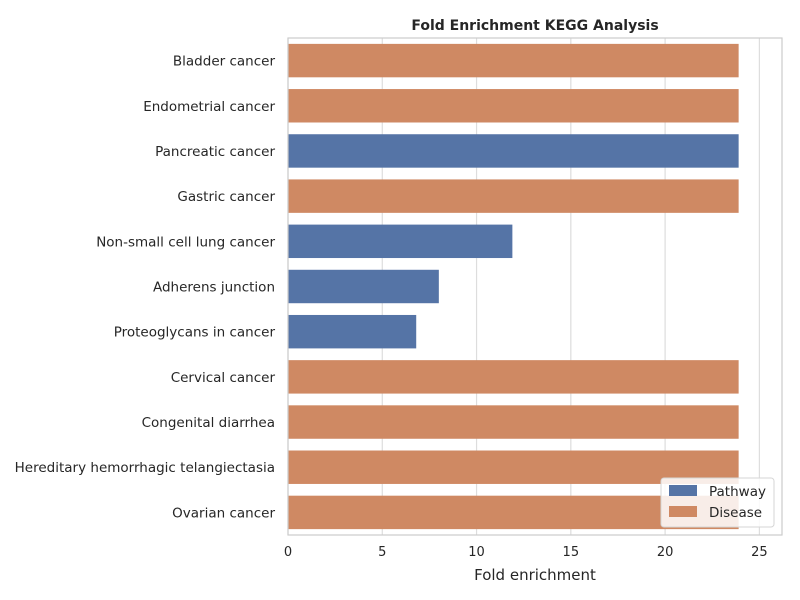 Image resolution: width=800 pixels, height=600 pixels. Describe the element at coordinates (214, 288) in the screenshot. I see `y-tick-label: Adherens junction` at that location.